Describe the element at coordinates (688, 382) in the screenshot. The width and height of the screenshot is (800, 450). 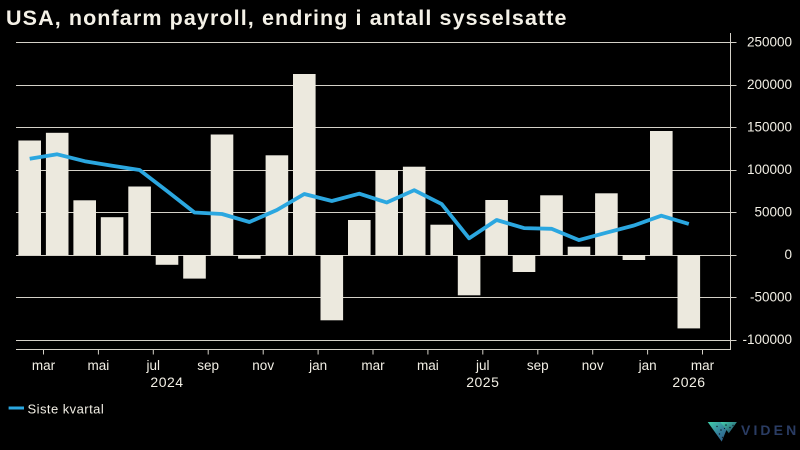
I see `svg-text: 2026` at that location.